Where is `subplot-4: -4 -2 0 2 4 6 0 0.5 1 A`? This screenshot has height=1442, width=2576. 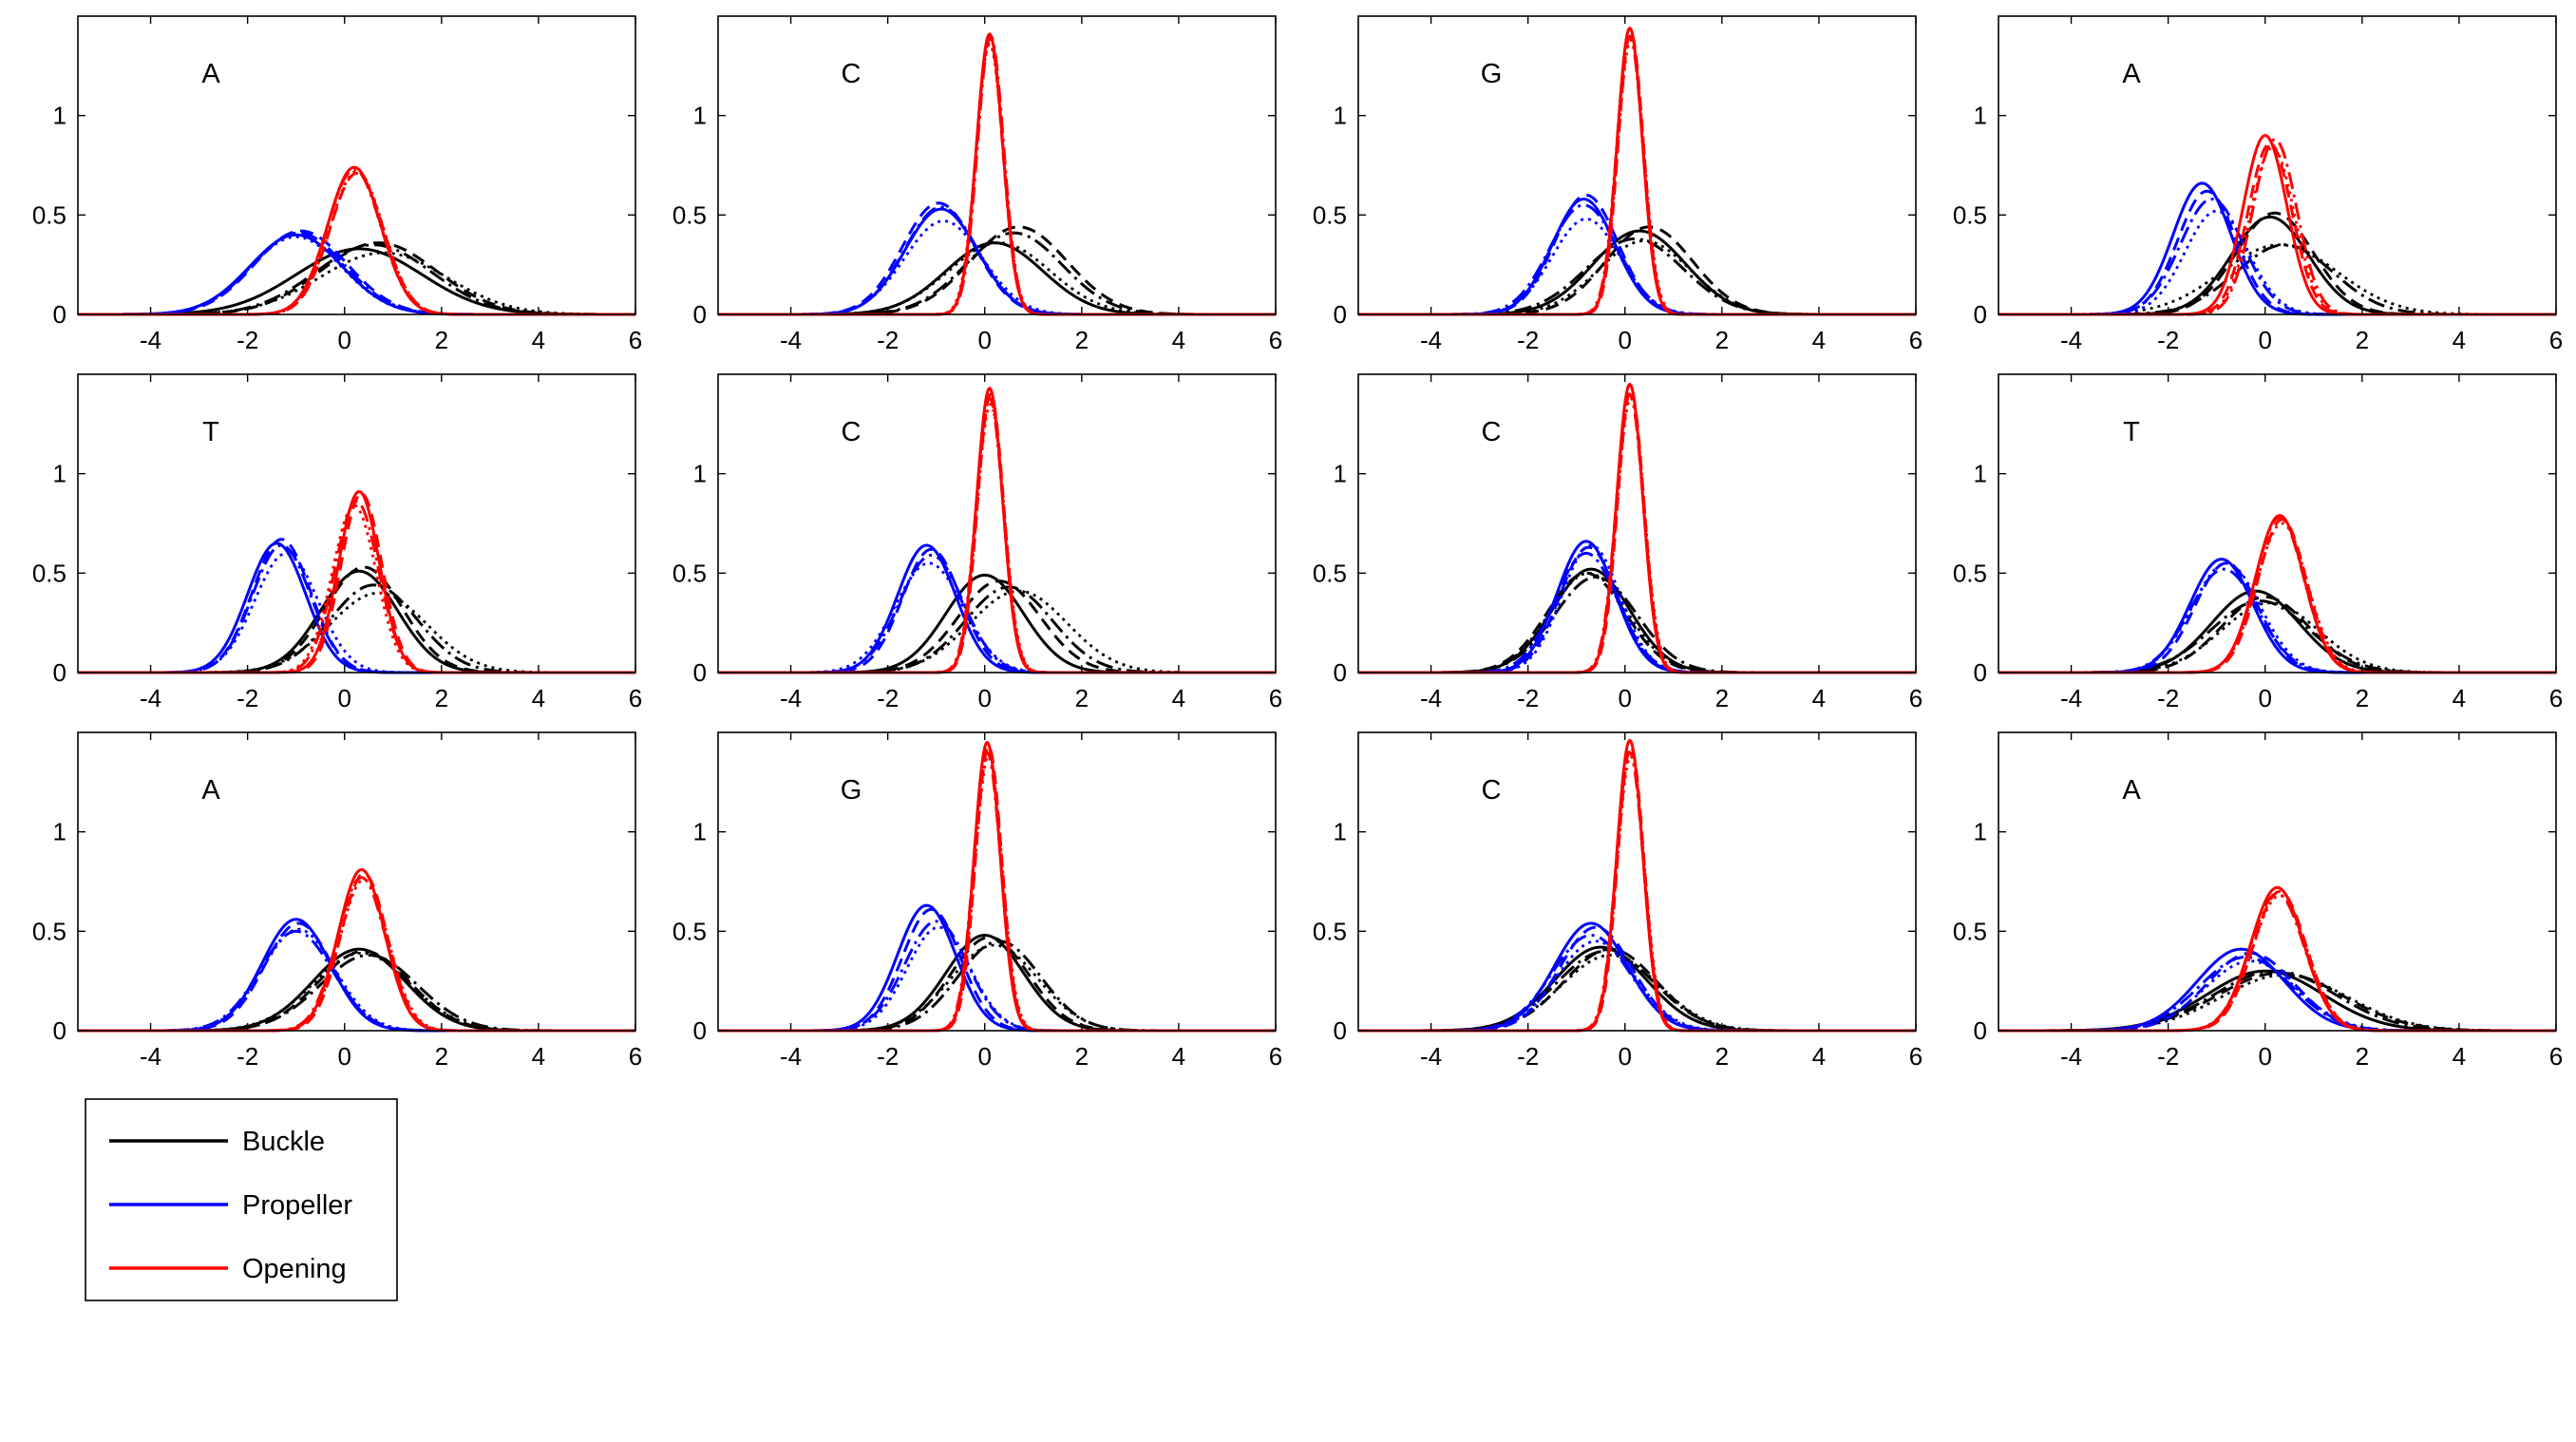
subplot-4: -4 -2 0 2 4 6 0 0.5 1 A is located at coordinates (2258, 184).